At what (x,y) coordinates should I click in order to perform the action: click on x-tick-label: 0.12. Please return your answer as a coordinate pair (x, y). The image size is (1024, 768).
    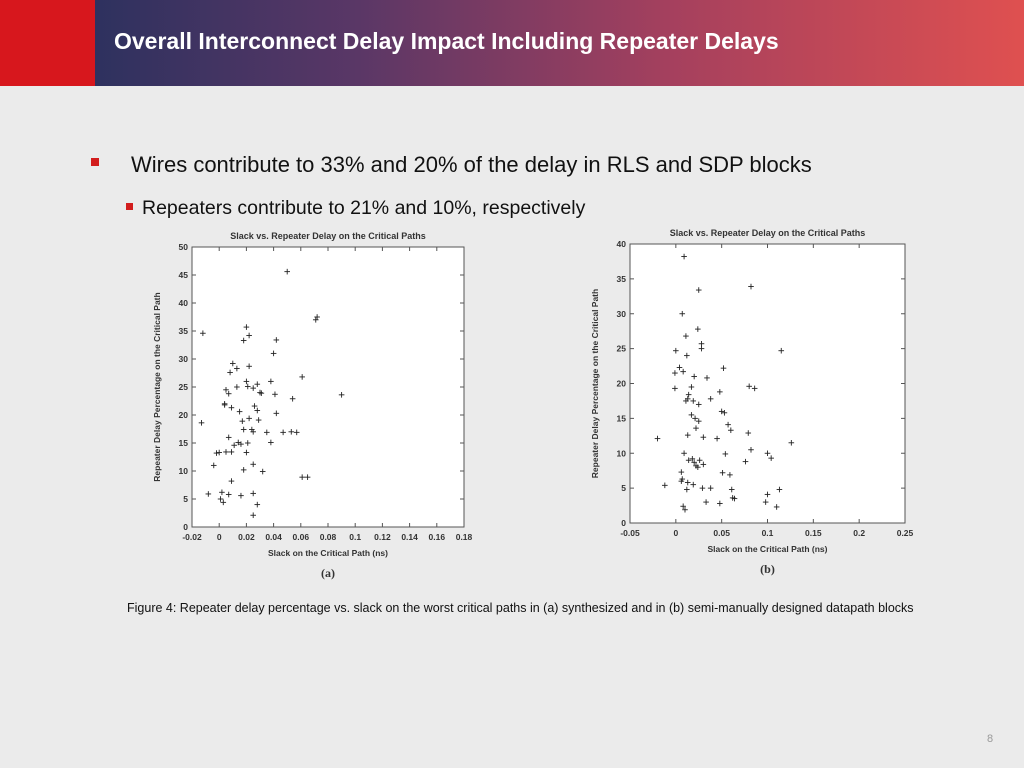
    Looking at the image, I should click on (382, 537).